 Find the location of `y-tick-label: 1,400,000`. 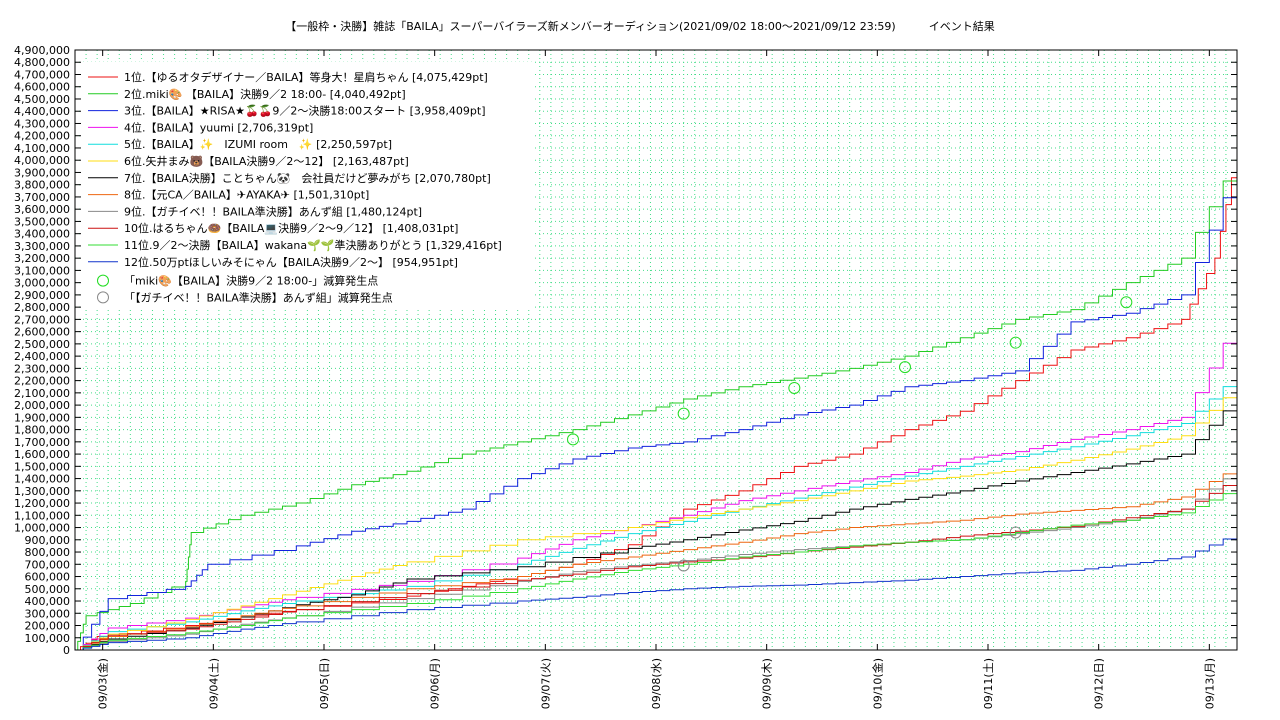

y-tick-label: 1,400,000 is located at coordinates (42, 479).